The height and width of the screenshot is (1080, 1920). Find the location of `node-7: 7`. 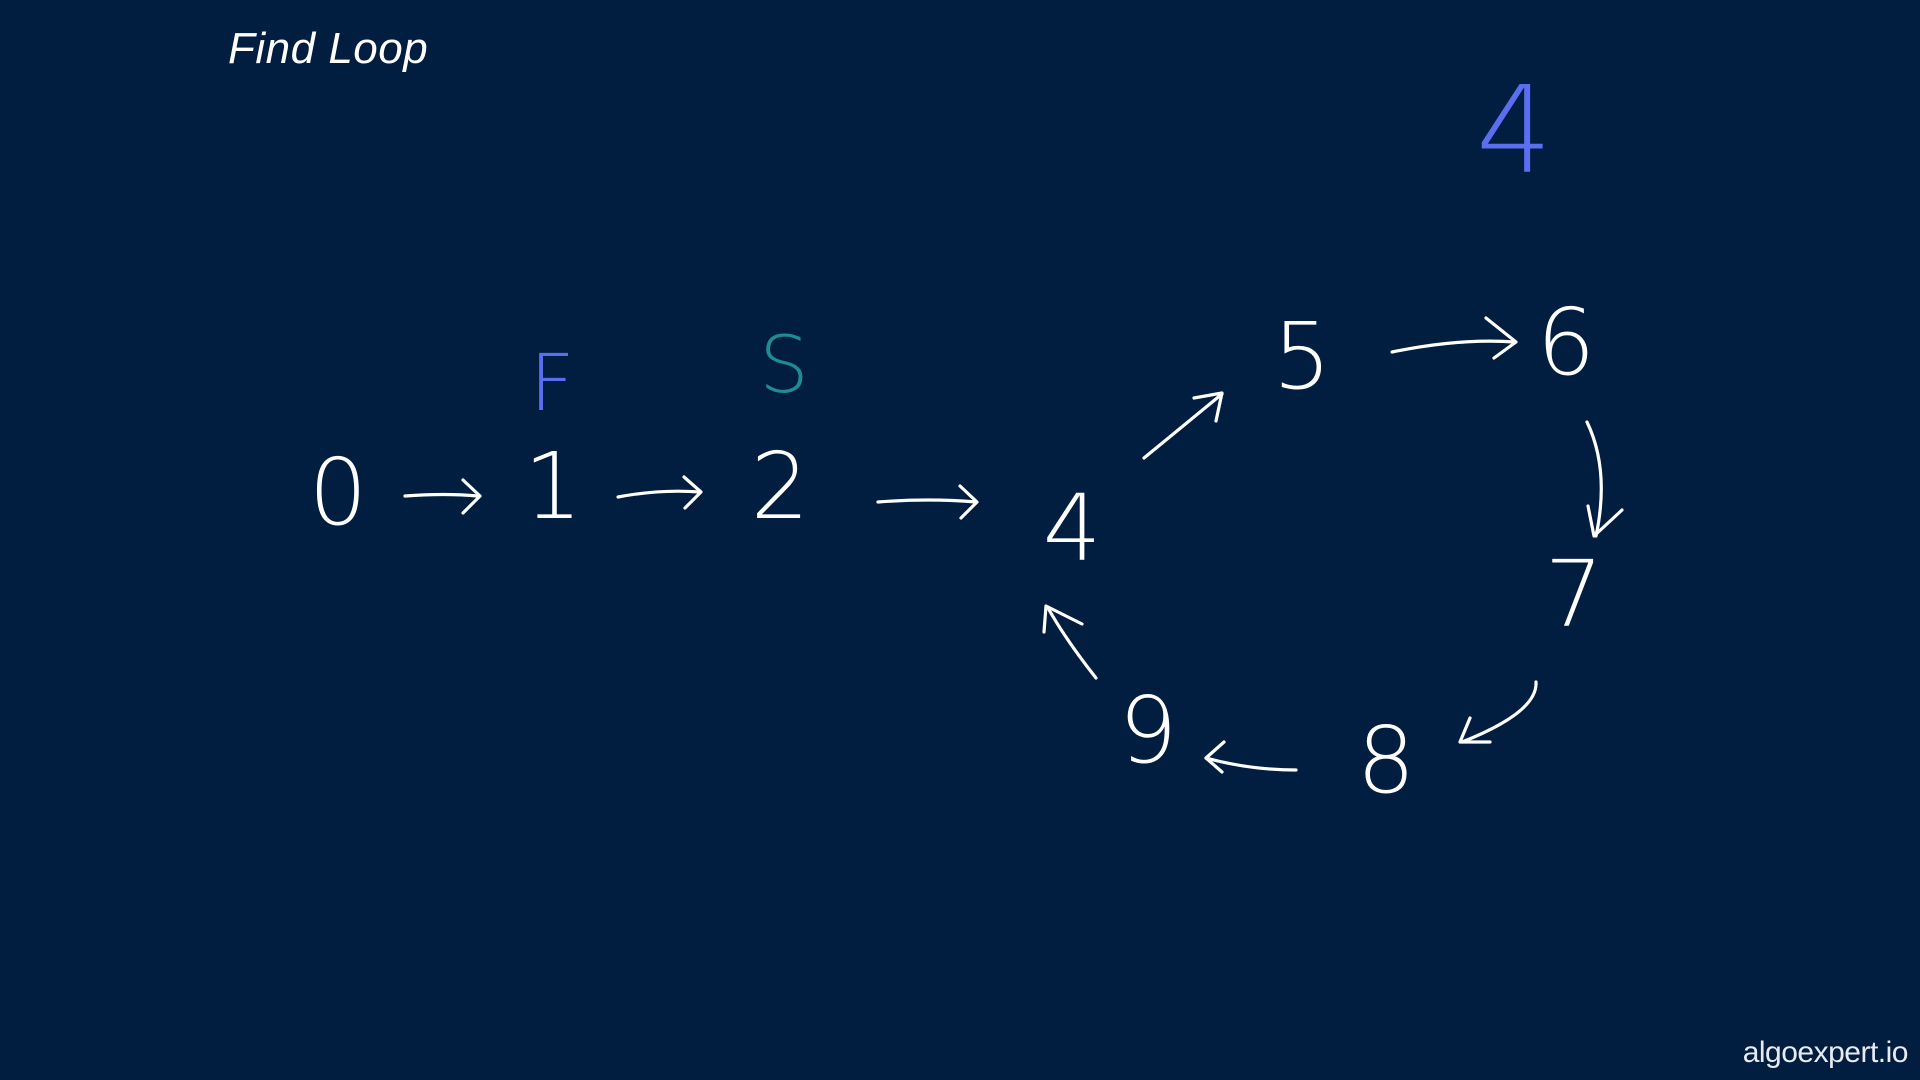

node-7: 7 is located at coordinates (1574, 594).